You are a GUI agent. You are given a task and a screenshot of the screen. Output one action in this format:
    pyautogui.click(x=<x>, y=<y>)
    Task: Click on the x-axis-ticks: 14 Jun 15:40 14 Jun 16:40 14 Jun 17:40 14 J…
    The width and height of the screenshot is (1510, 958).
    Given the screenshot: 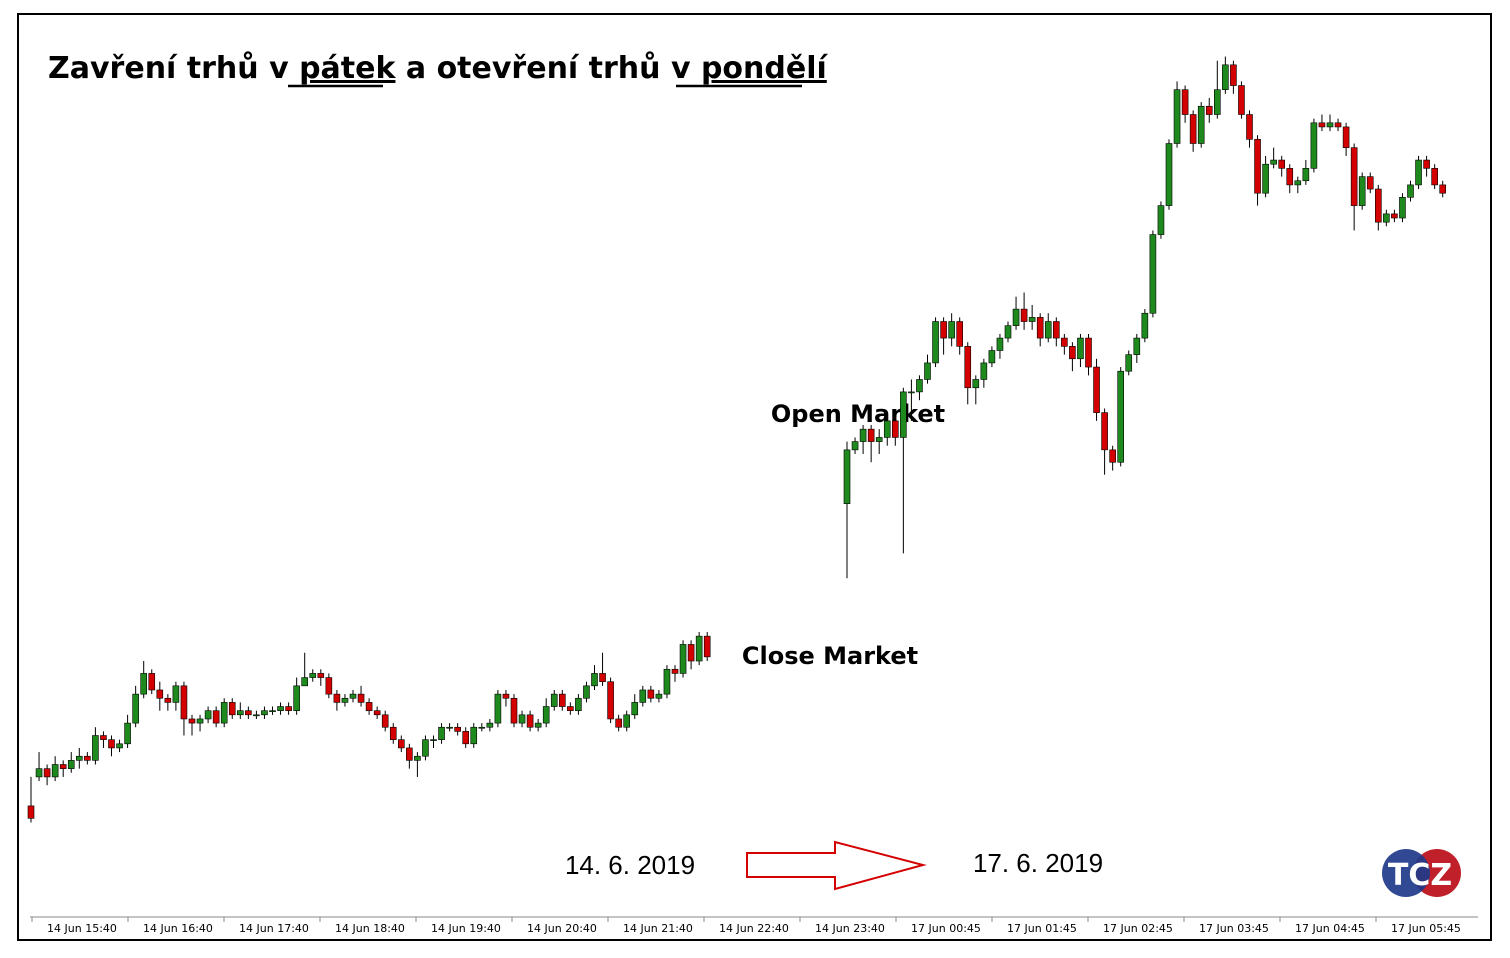 What is the action you would take?
    pyautogui.click(x=746, y=926)
    